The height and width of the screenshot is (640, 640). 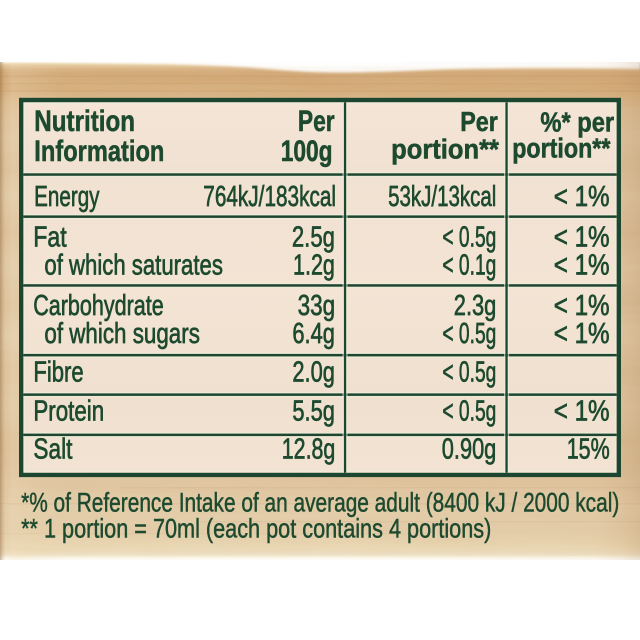 What do you see at coordinates (122, 334) in the screenshot?
I see `svg-text: of which sugars` at bounding box center [122, 334].